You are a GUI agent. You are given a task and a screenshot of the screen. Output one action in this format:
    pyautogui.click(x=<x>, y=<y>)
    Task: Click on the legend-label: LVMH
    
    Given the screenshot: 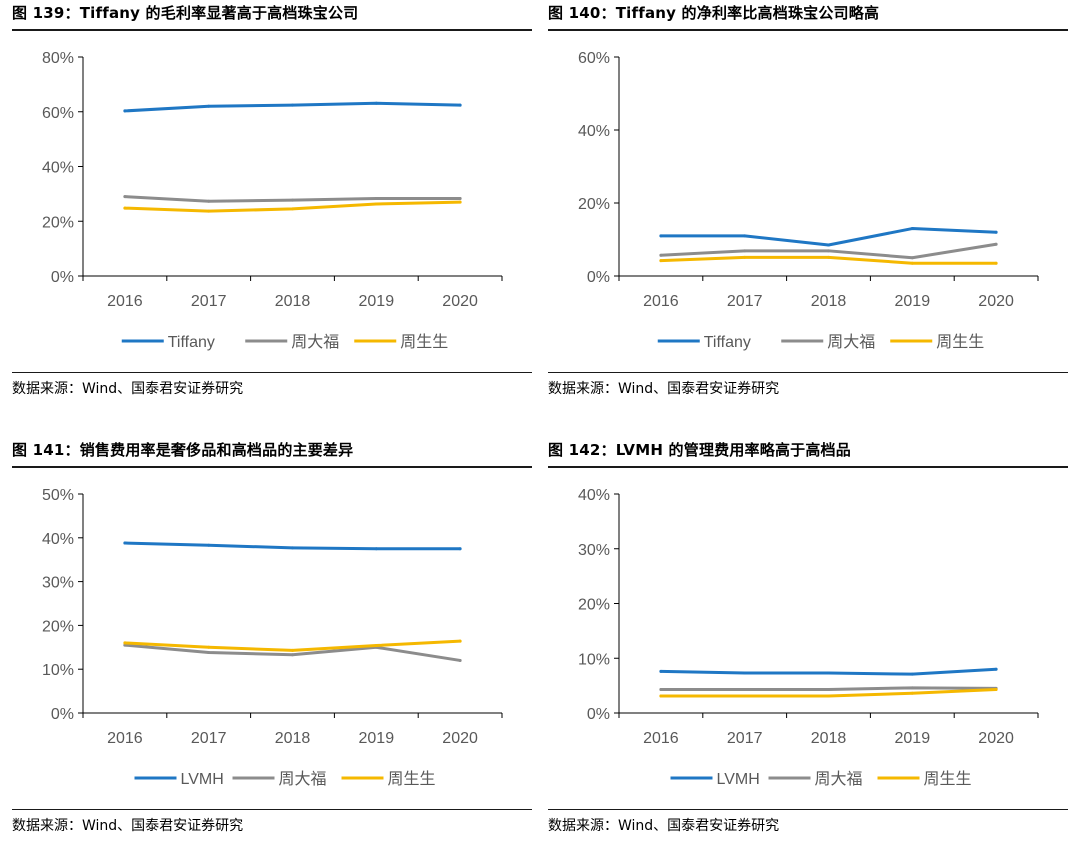 What is the action you would take?
    pyautogui.click(x=202, y=779)
    